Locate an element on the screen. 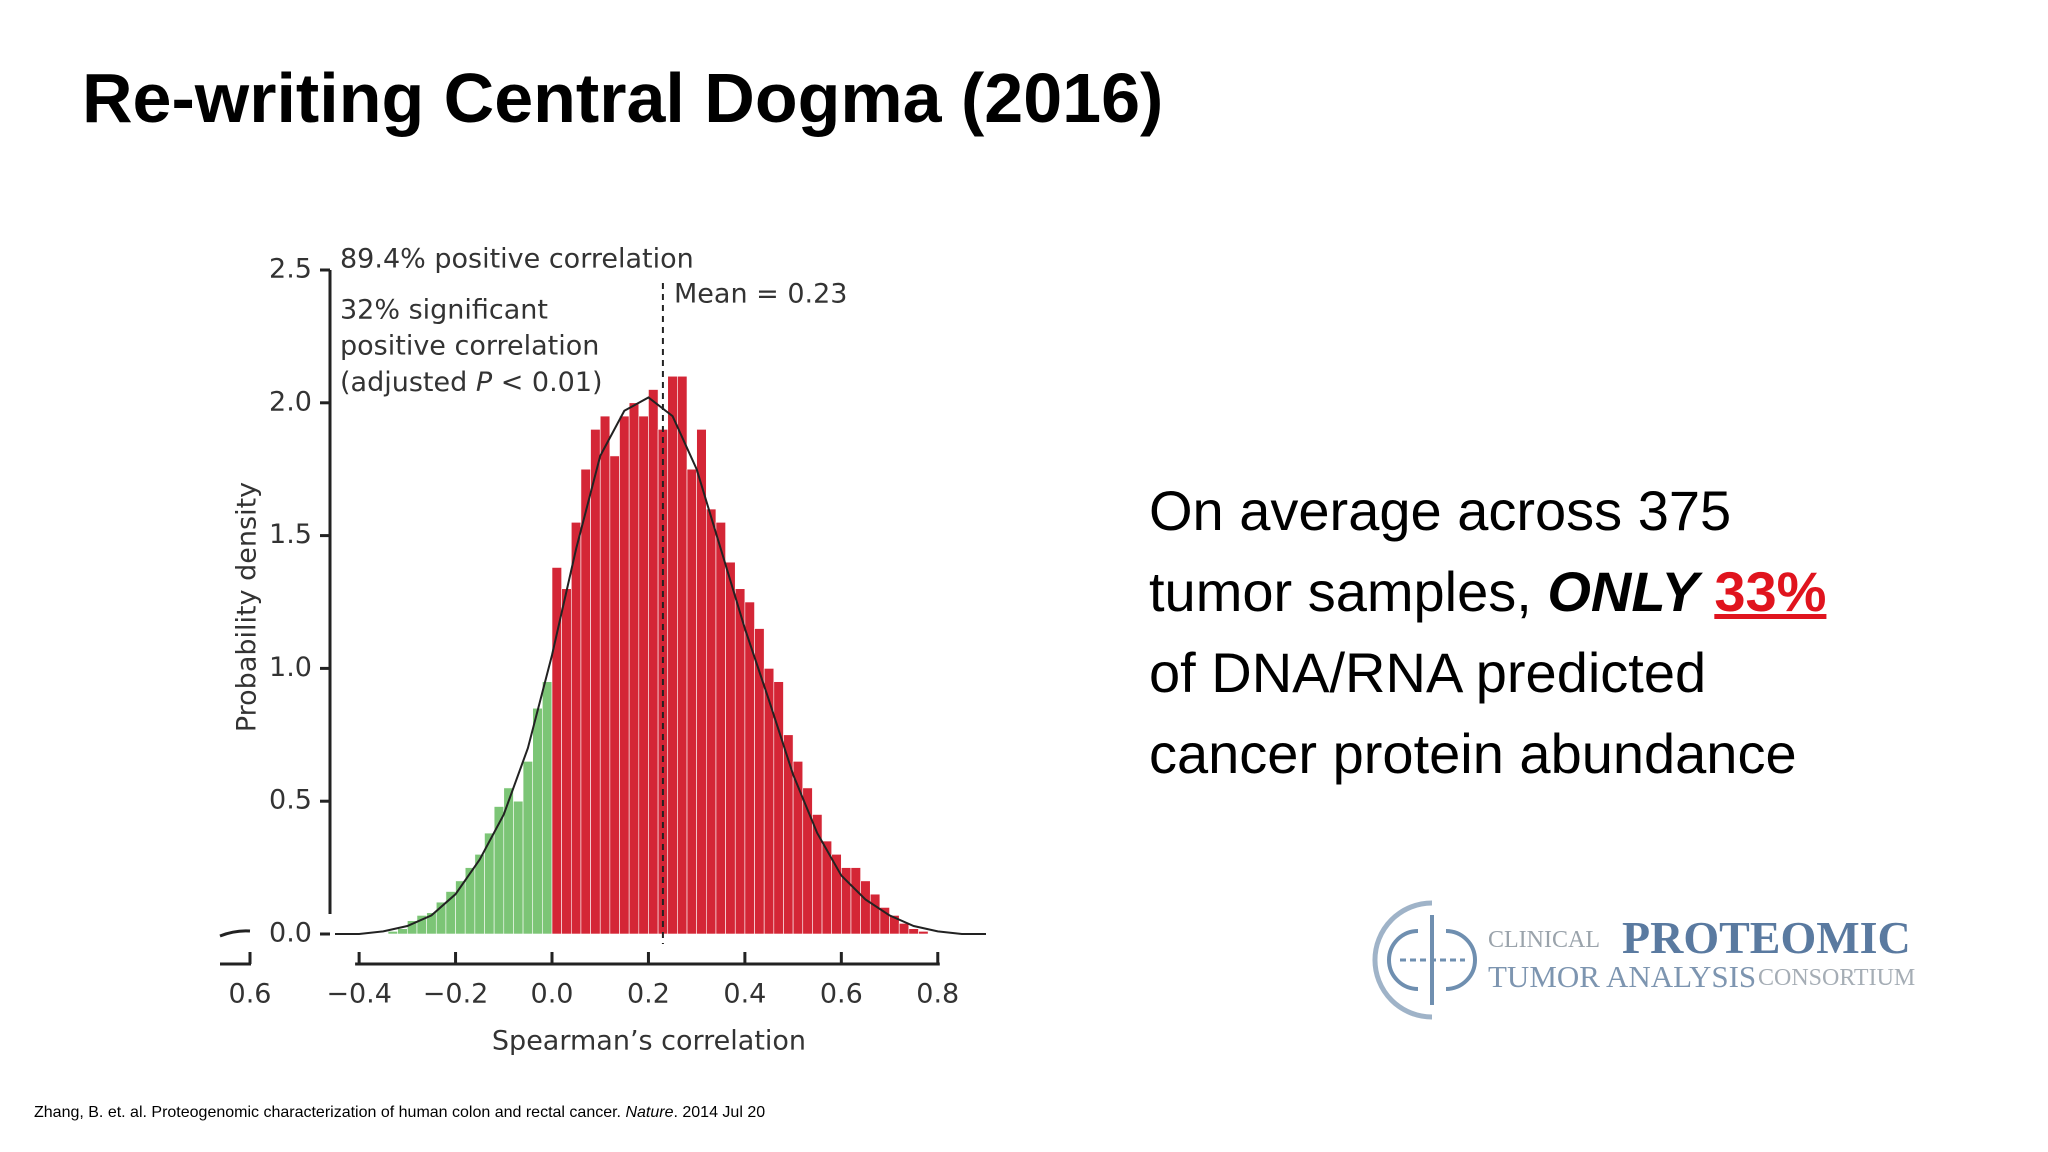 The image size is (2048, 1152). x-tick-label: 0.2 is located at coordinates (648, 994).